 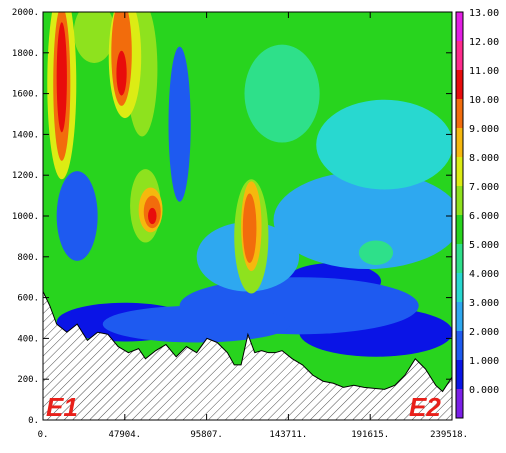 I want to click on section-start-marker: E1, so click(x=62, y=407).